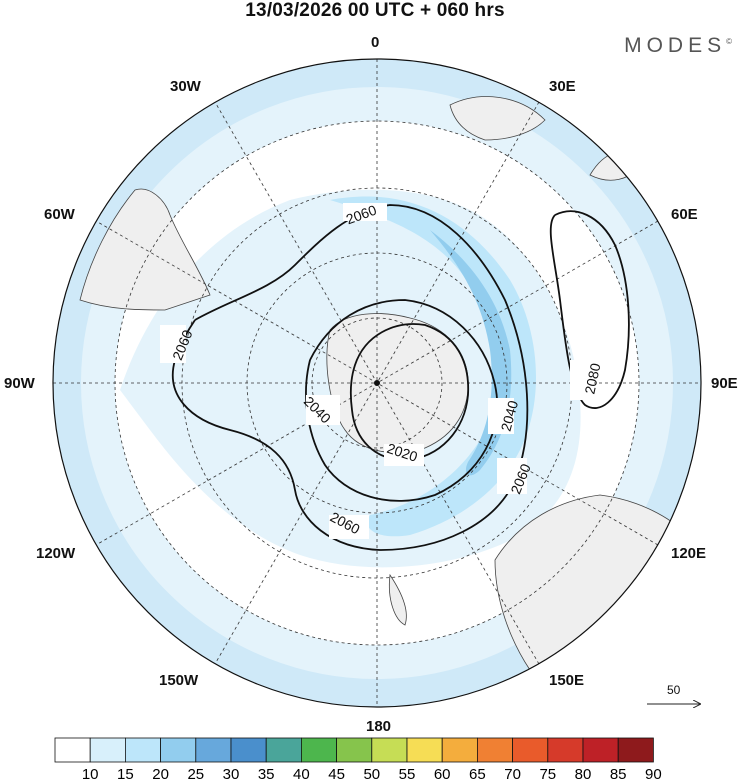 This screenshot has width=750, height=782. What do you see at coordinates (185, 86) in the screenshot?
I see `lon-label-30w: 30W` at bounding box center [185, 86].